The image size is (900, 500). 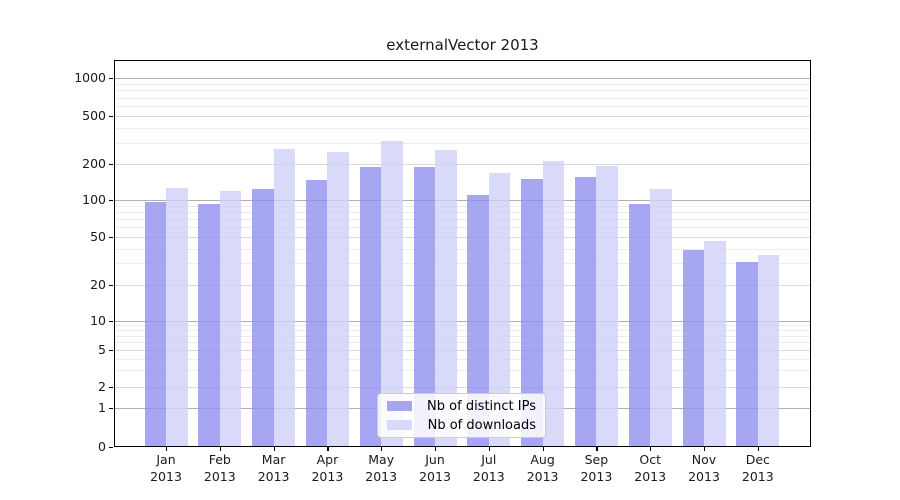 What do you see at coordinates (98, 236) in the screenshot?
I see `y-tick-label: 50` at bounding box center [98, 236].